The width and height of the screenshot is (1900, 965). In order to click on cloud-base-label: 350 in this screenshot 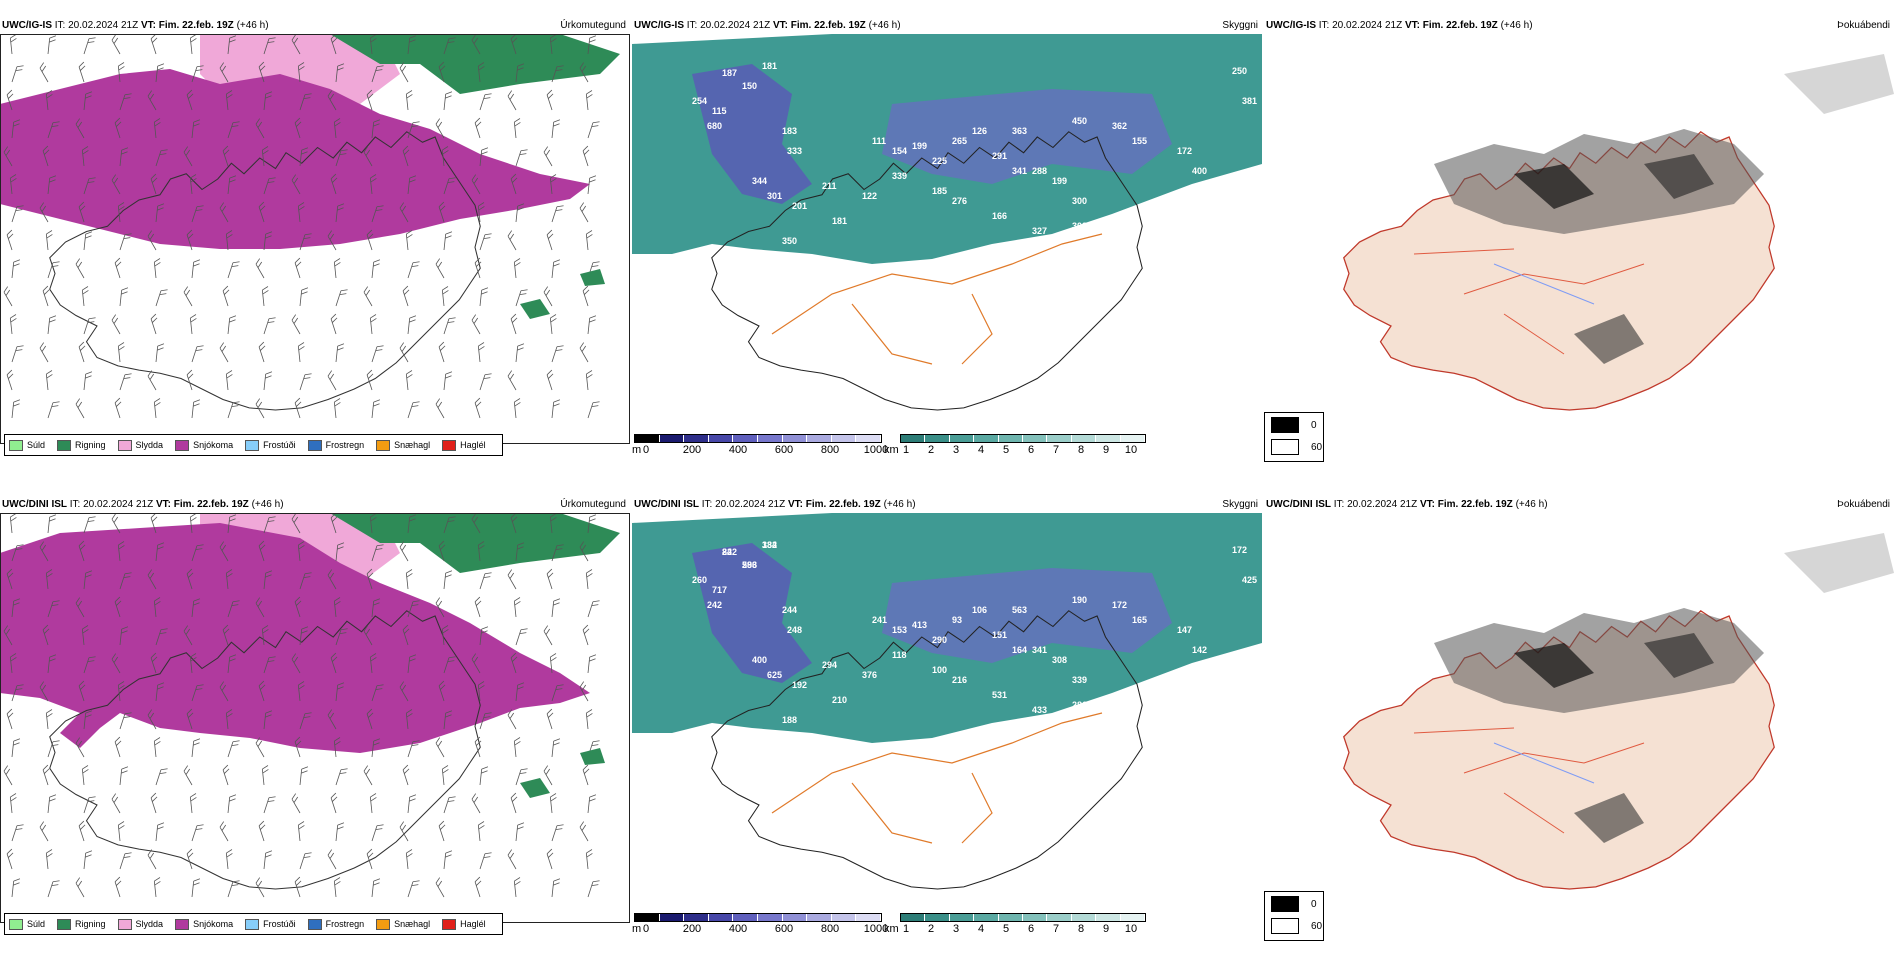, I will do `click(789, 241)`.